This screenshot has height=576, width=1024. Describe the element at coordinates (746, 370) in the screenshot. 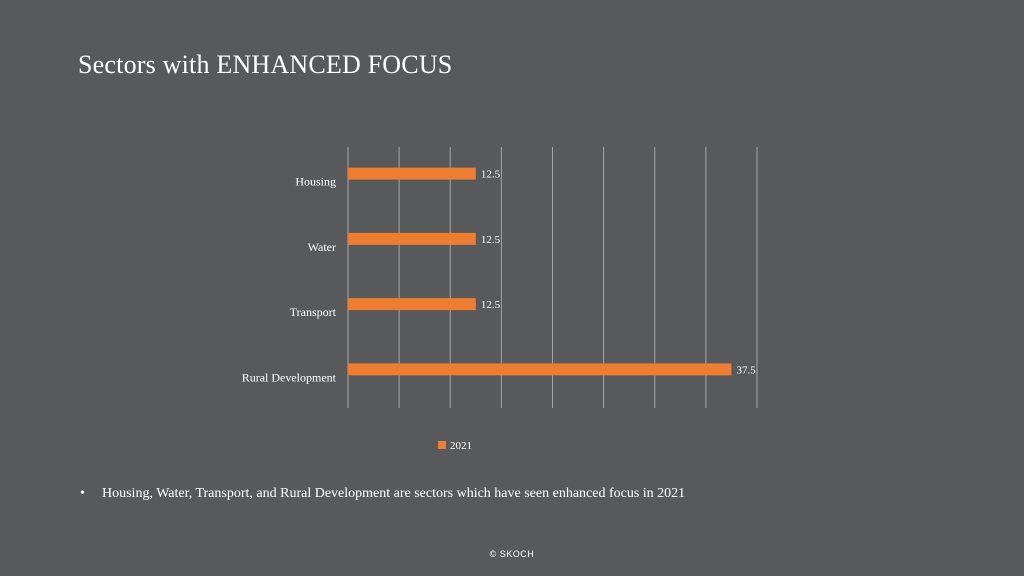

I see `data-label: 37.5` at that location.